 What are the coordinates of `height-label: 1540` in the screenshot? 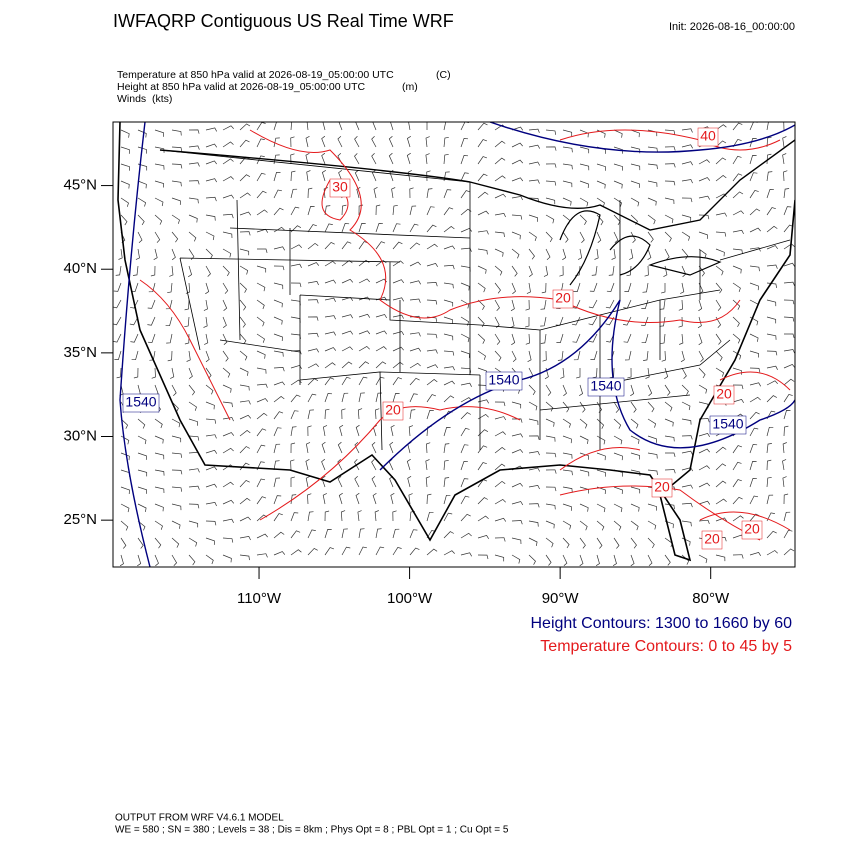 It's located at (605, 386).